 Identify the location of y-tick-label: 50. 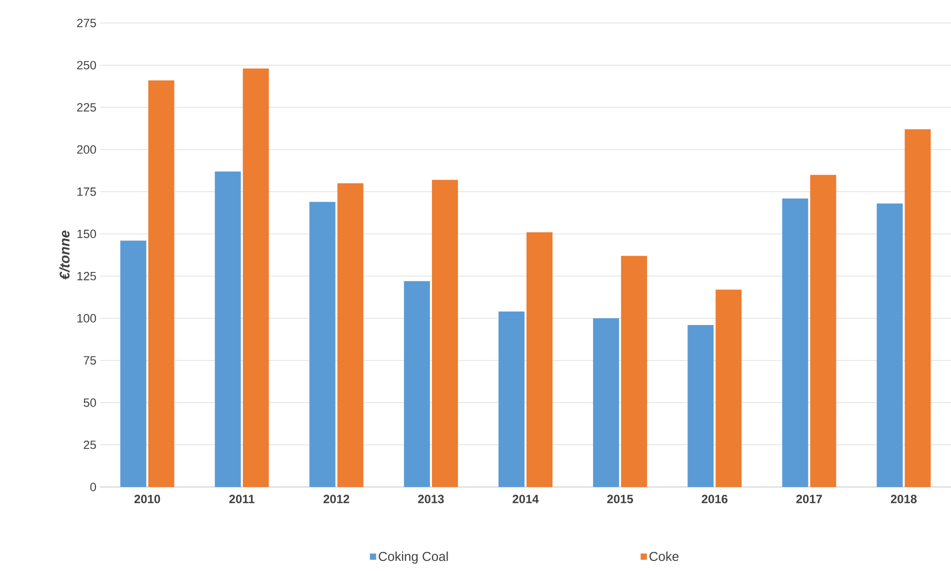
(90, 402).